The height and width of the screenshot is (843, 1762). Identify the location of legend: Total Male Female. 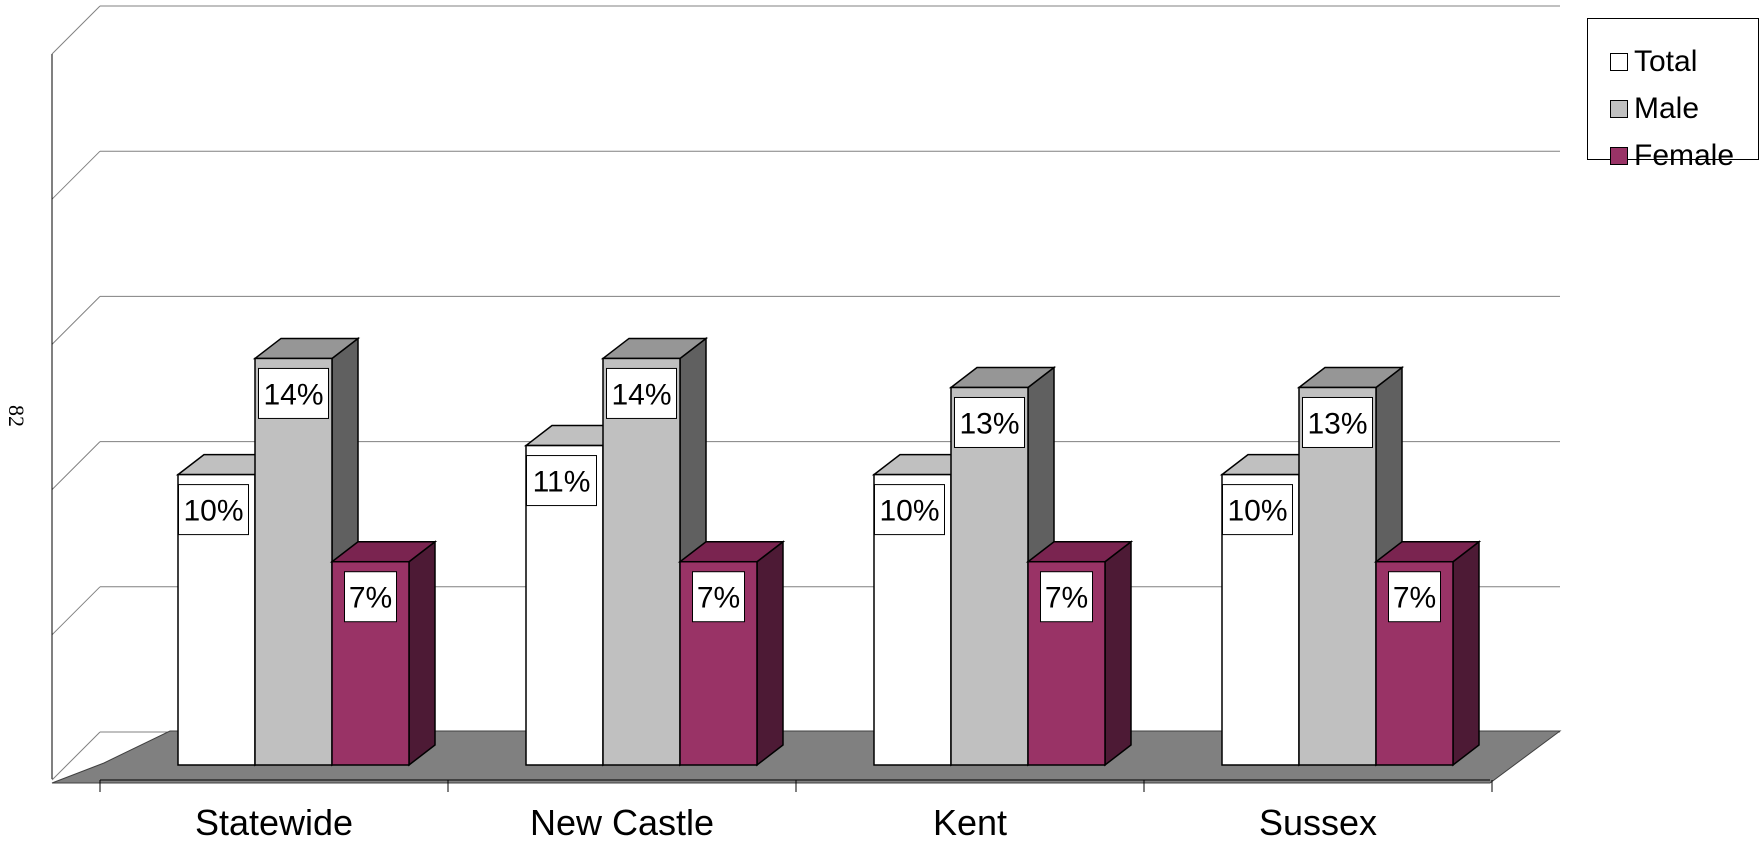
(1673, 95).